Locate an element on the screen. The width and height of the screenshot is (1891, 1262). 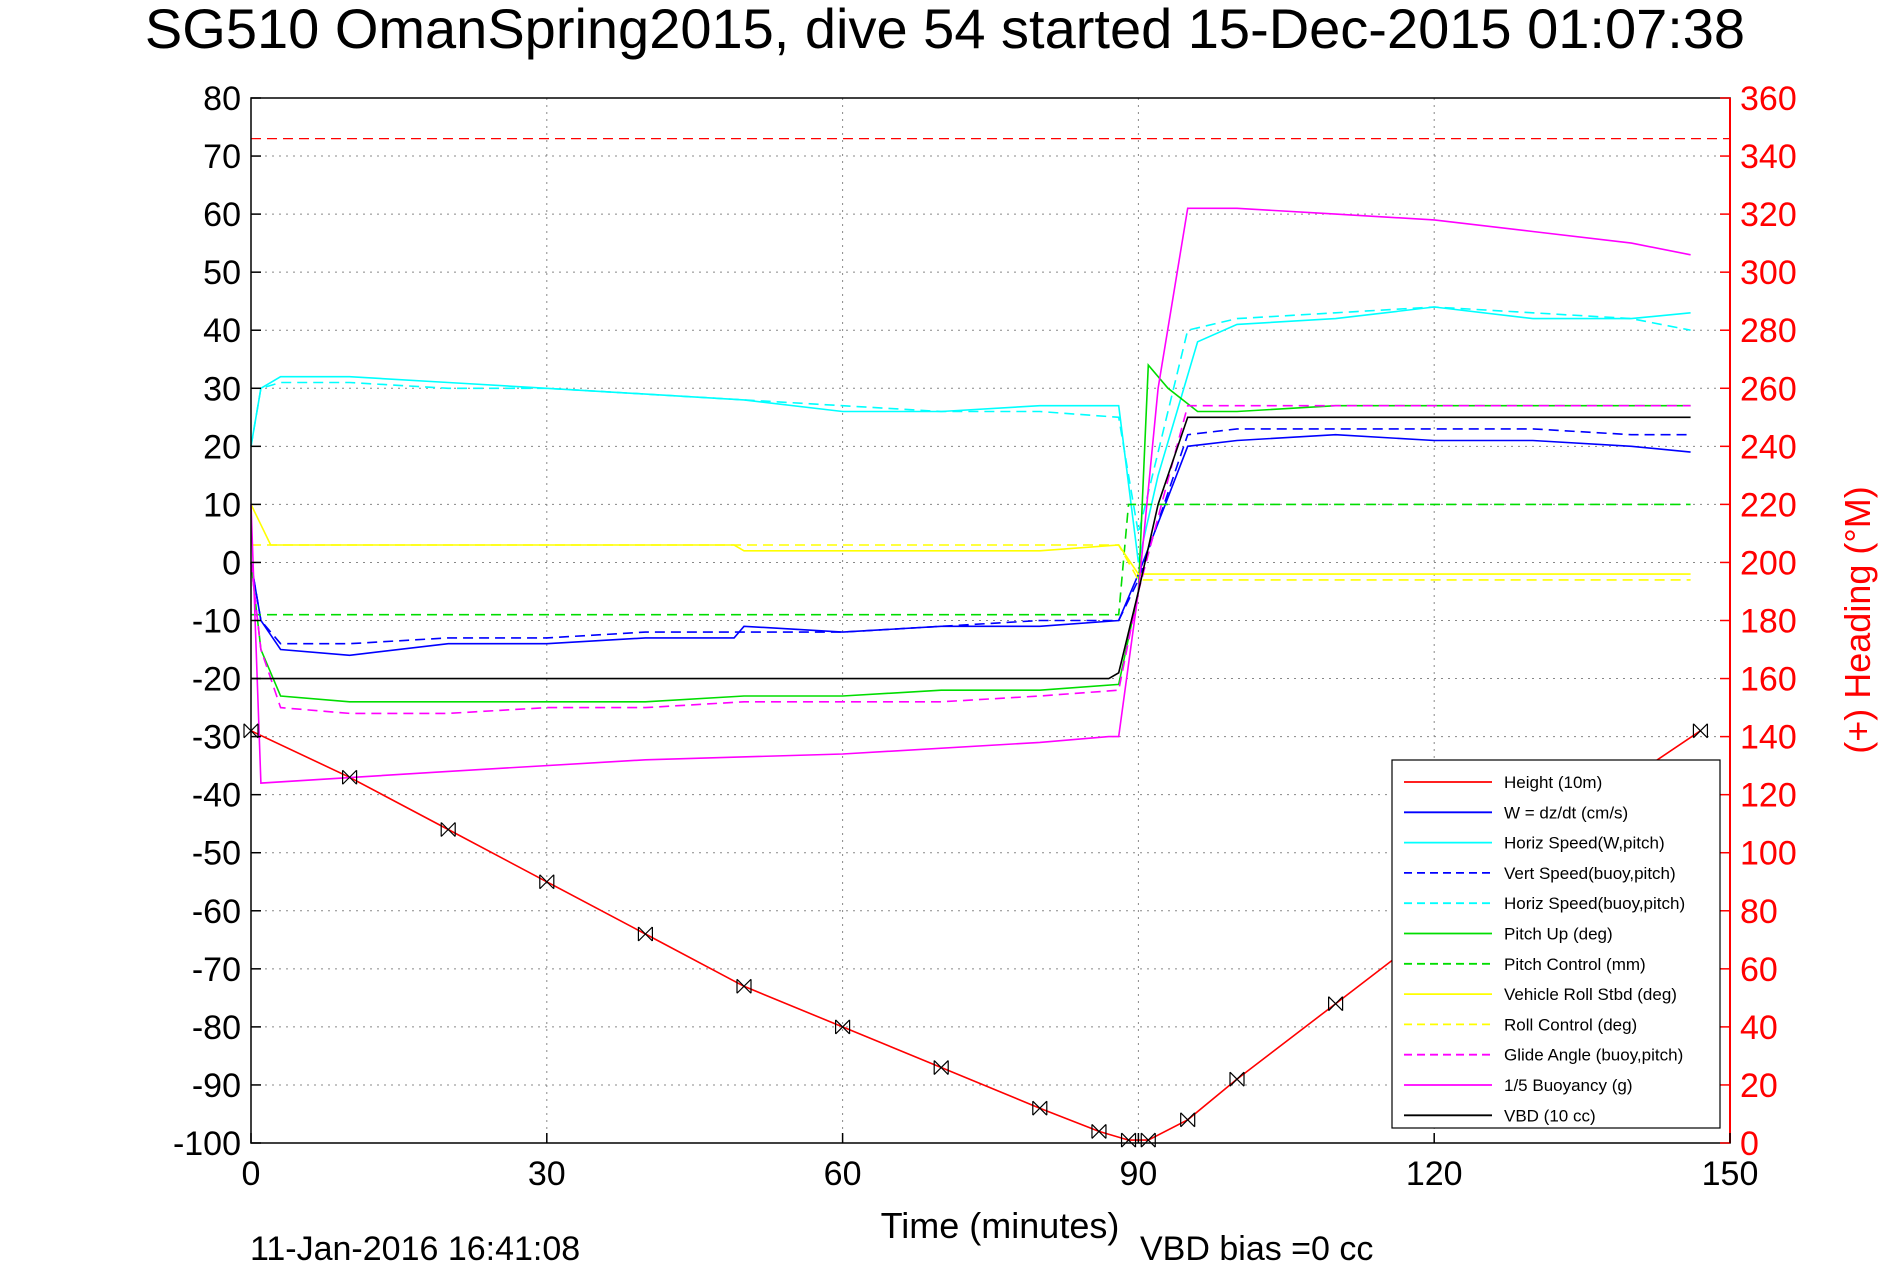
legend-label: Pitch Control (mm) is located at coordinates (1575, 964).